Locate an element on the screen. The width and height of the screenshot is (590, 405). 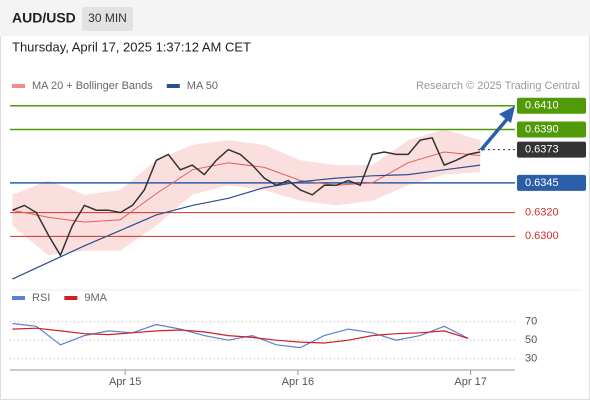
y-tick-label: 70 is located at coordinates (531, 322).